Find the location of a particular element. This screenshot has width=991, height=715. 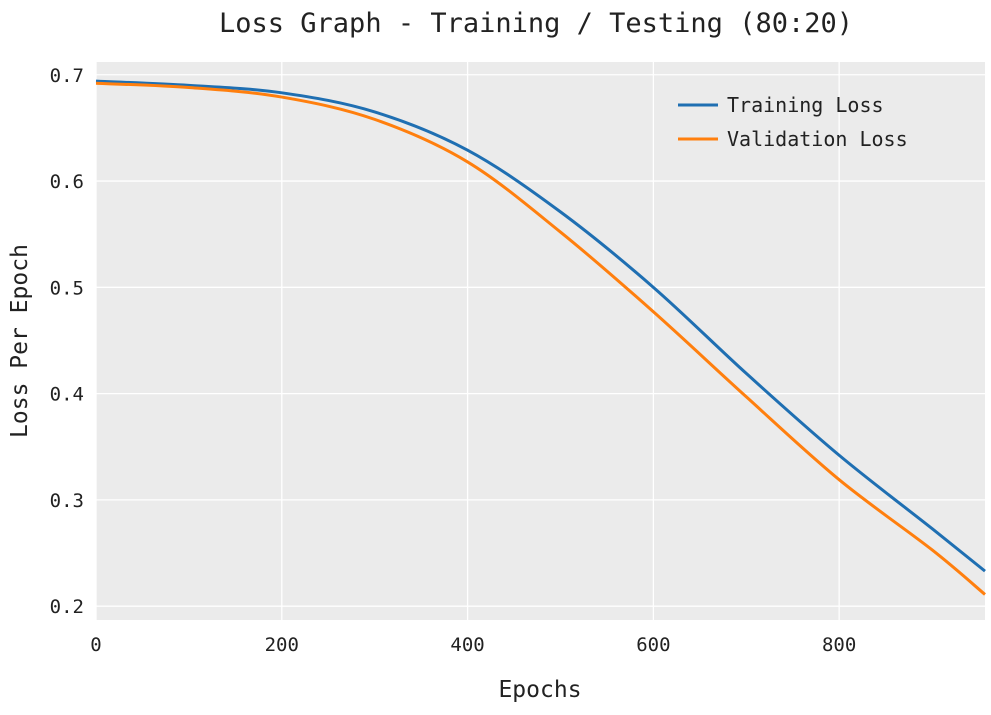

y-tick-label: 0.4 is located at coordinates (67, 395).